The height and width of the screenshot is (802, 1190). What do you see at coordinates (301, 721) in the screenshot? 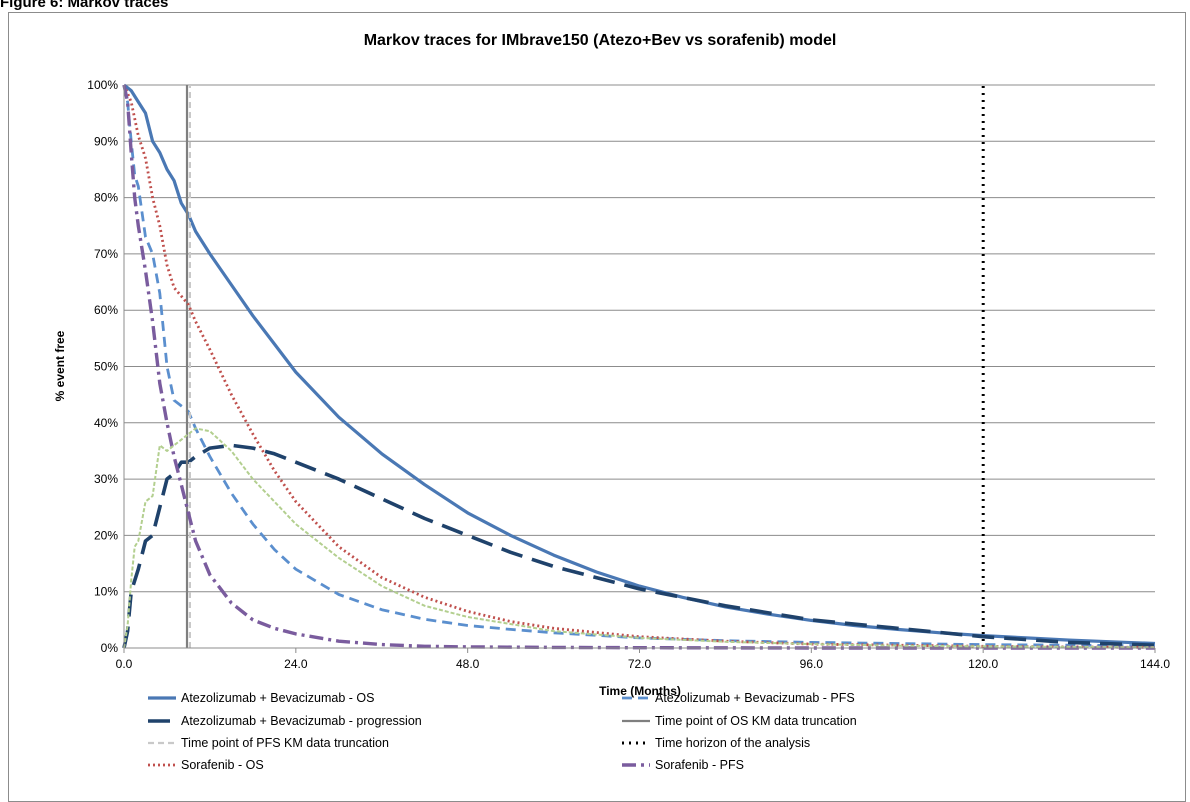
I see `legend-label-atezolizumab-bevacizumab-progression: Atezolizumab + Bevacizumab - progression` at bounding box center [301, 721].